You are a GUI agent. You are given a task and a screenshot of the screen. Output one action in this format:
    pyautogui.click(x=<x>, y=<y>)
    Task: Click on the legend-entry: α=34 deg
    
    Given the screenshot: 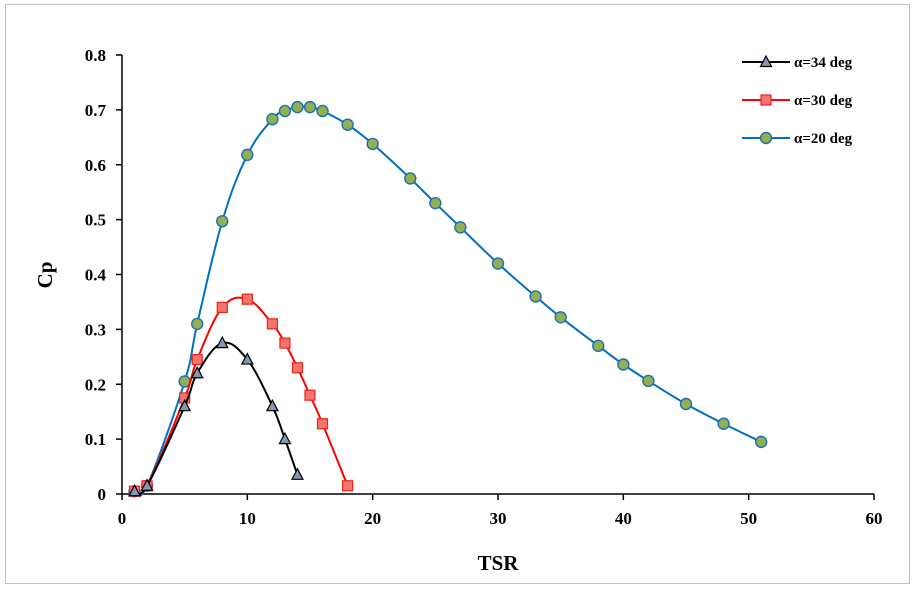 What is the action you would take?
    pyautogui.click(x=797, y=62)
    